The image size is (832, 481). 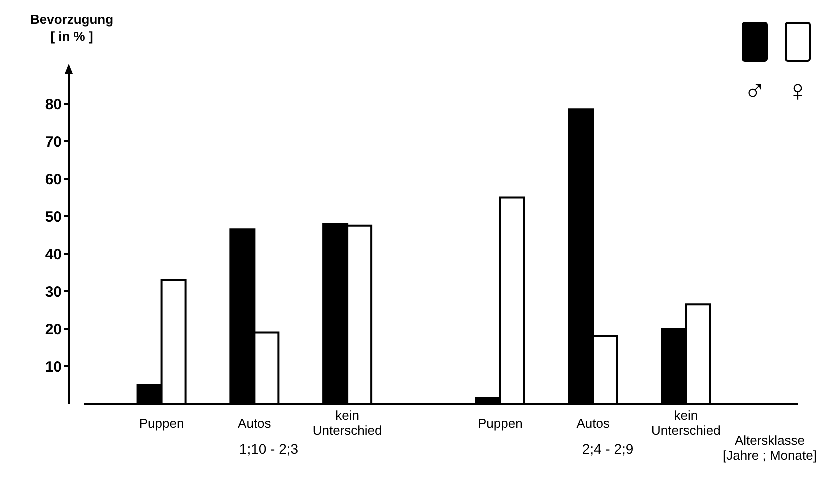 What do you see at coordinates (755, 91) in the screenshot?
I see `legend-label: ♂` at bounding box center [755, 91].